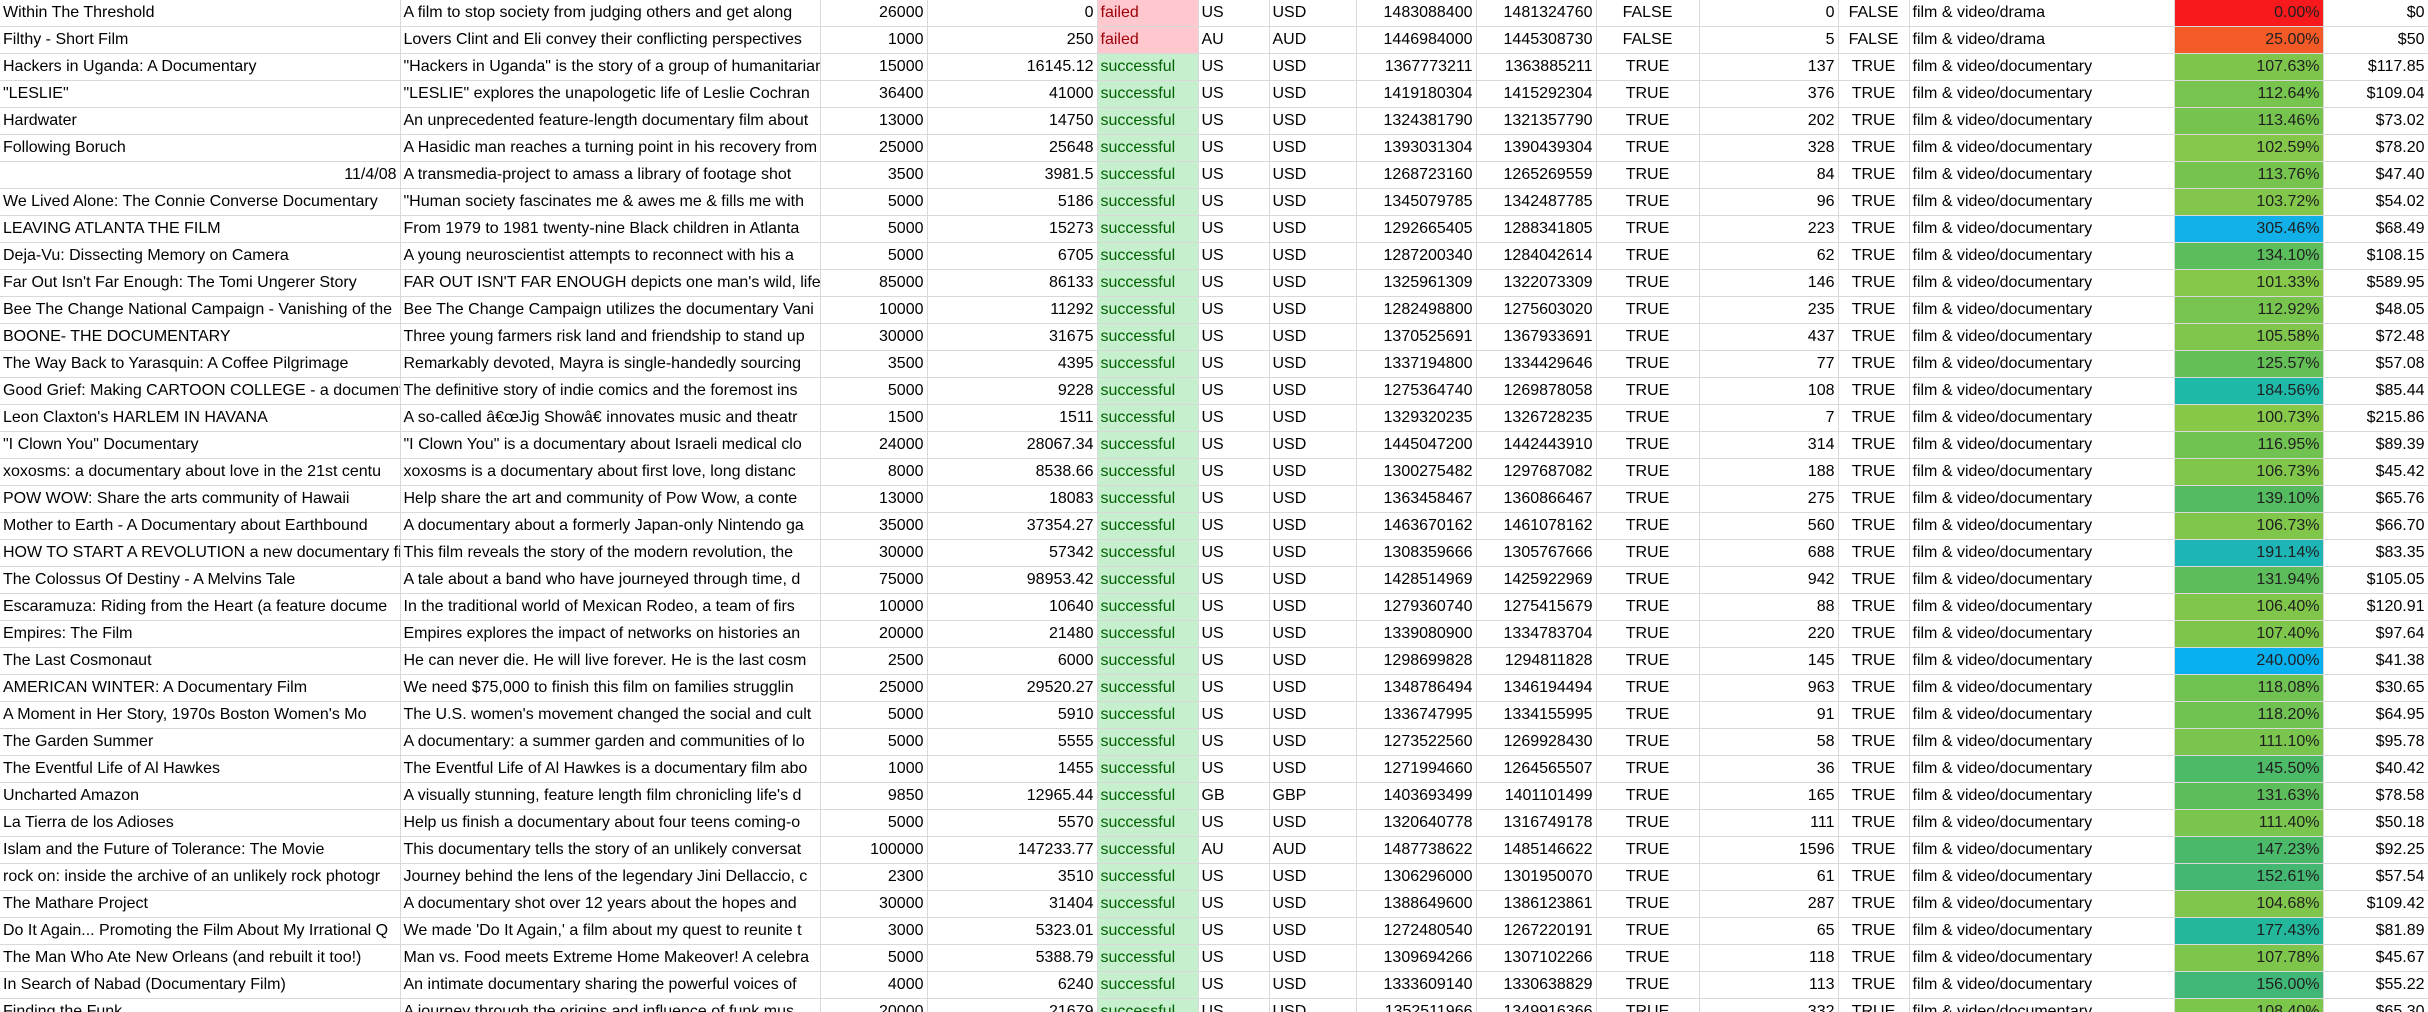 The width and height of the screenshot is (2428, 1012). What do you see at coordinates (1769, 148) in the screenshot?
I see `cell-backers-count: 328` at bounding box center [1769, 148].